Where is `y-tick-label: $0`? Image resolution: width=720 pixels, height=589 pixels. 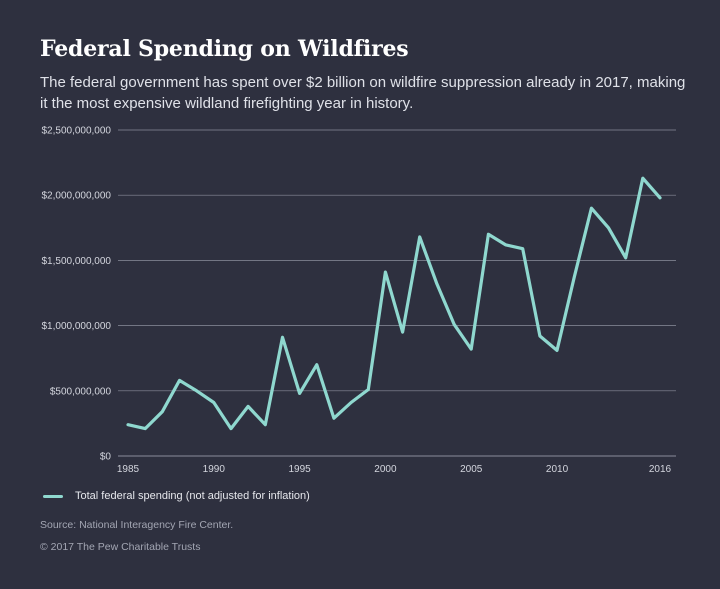
y-tick-label: $0 is located at coordinates (106, 457).